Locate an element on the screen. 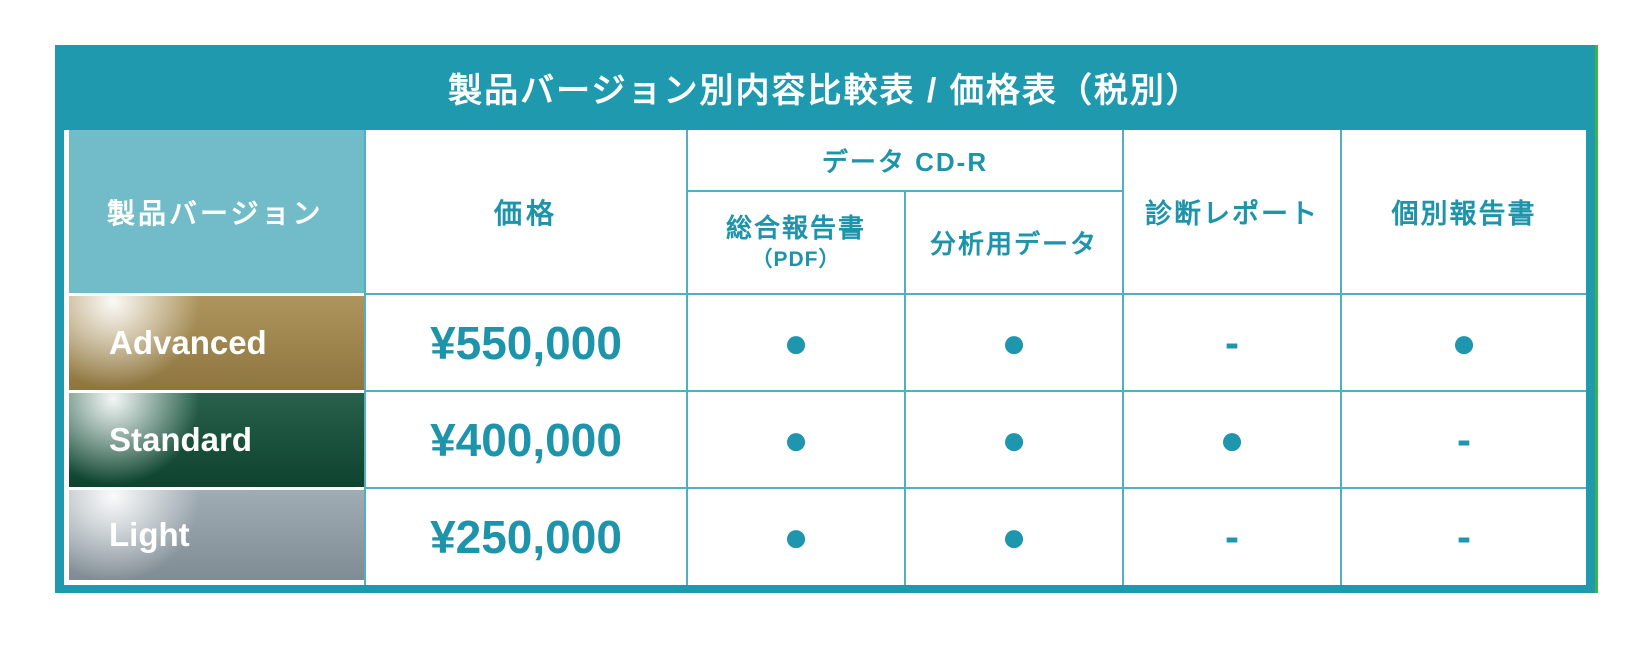 Image resolution: width=1646 pixels, height=671 pixels. feature-cell-advanced-individual: ● is located at coordinates (1463, 341).